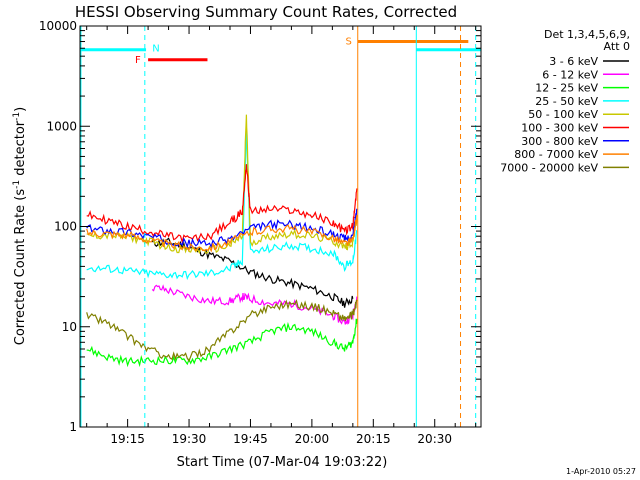 This screenshot has width=640, height=480. Describe the element at coordinates (20, 226) in the screenshot. I see `y-axis-label: Corrected Count Rate (s-1 detector-1)` at that location.